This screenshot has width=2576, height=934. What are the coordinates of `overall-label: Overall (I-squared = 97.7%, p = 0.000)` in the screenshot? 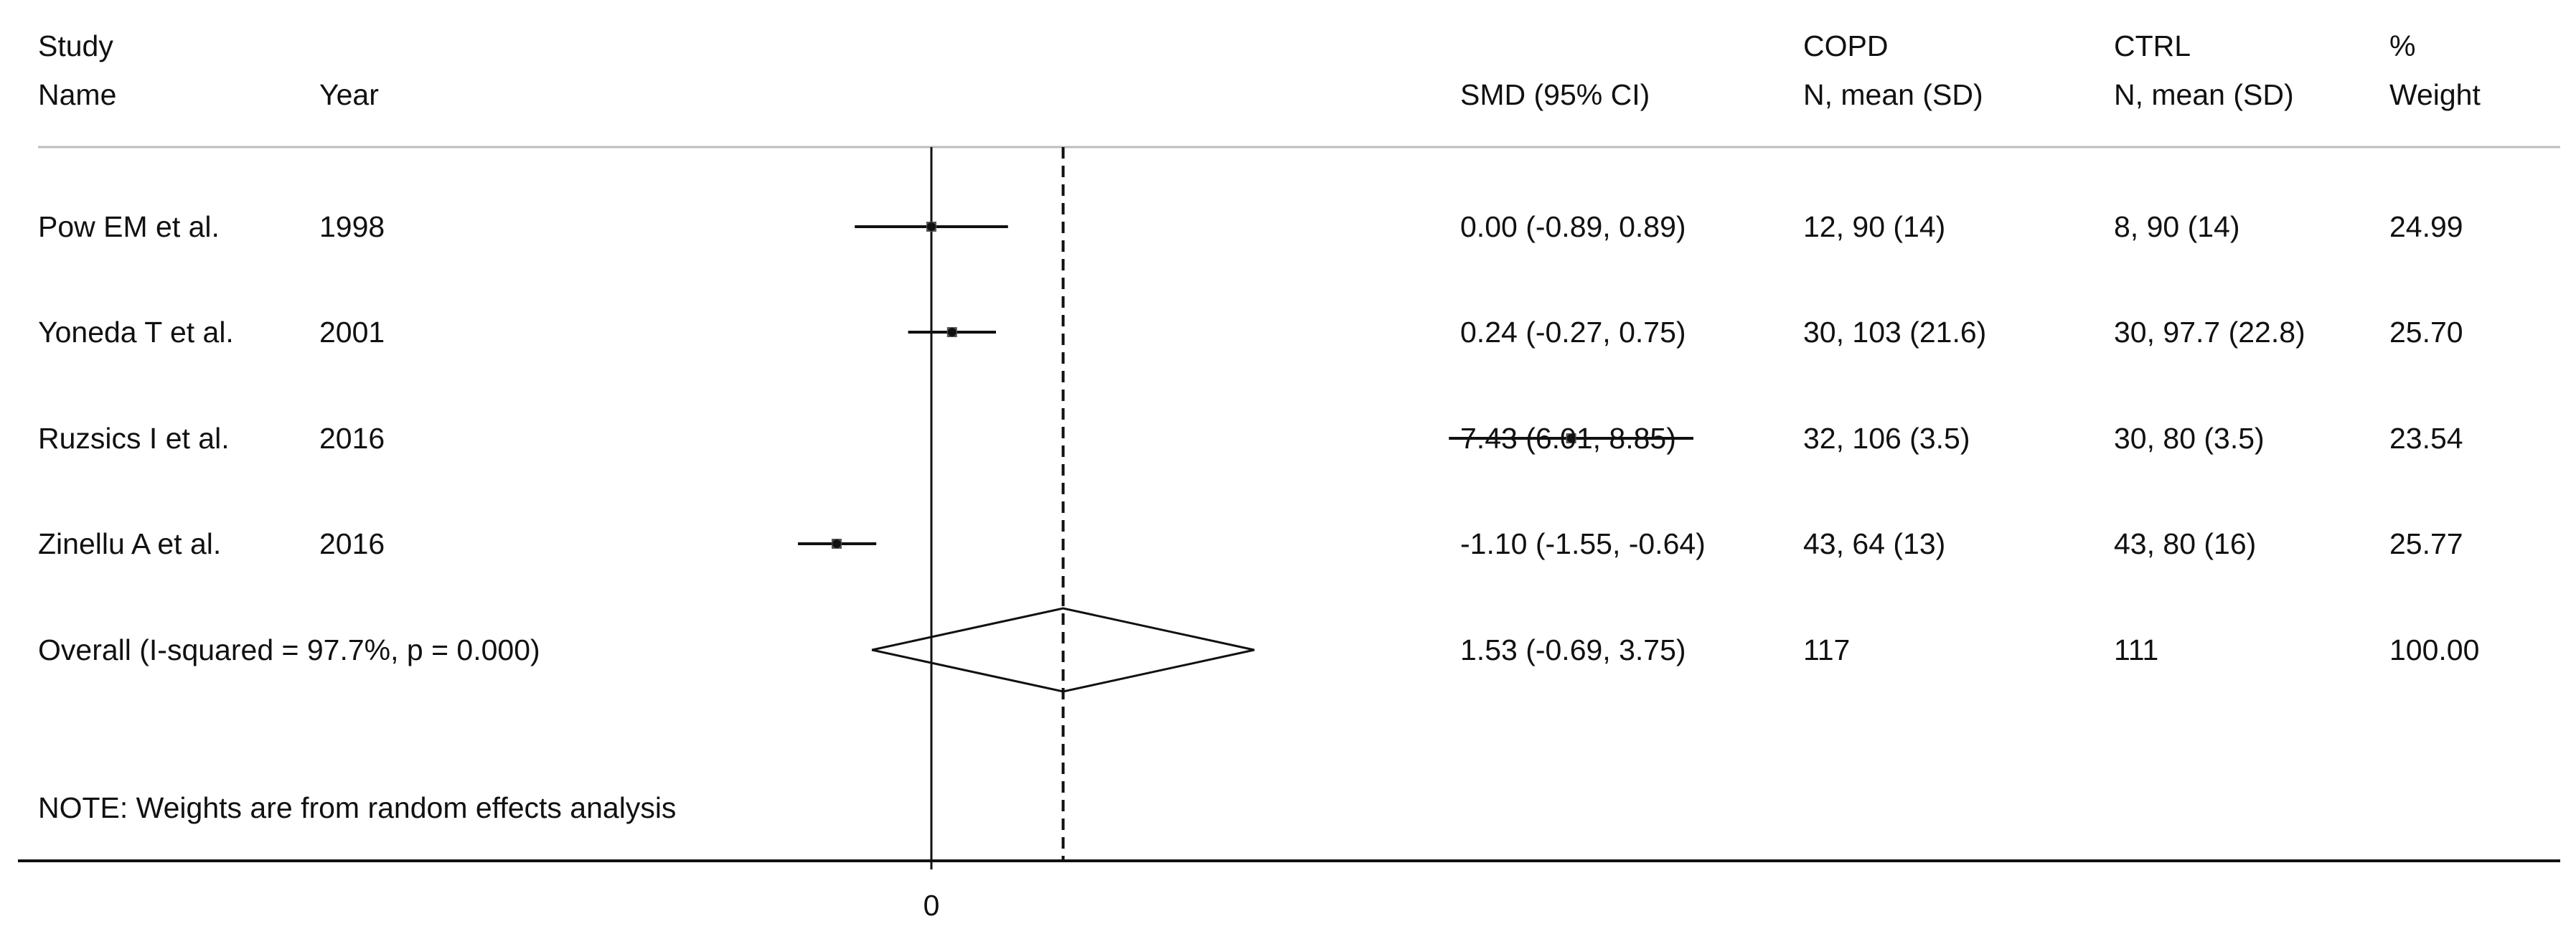 It's located at (289, 649).